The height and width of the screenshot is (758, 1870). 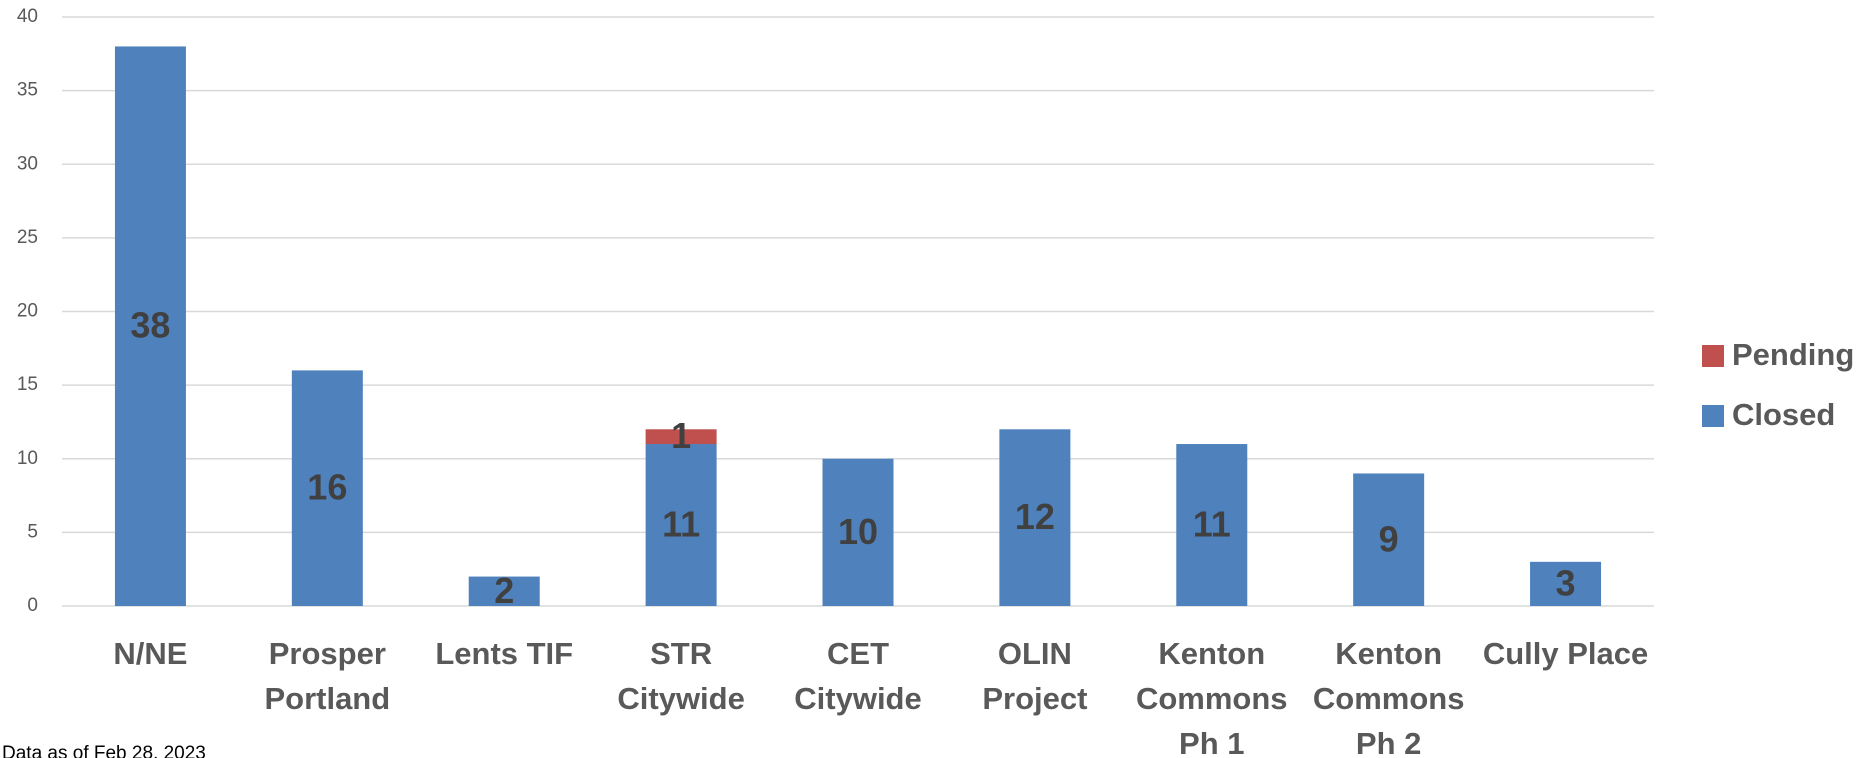 What do you see at coordinates (327, 653) in the screenshot?
I see `x-tick-label: Prosper` at bounding box center [327, 653].